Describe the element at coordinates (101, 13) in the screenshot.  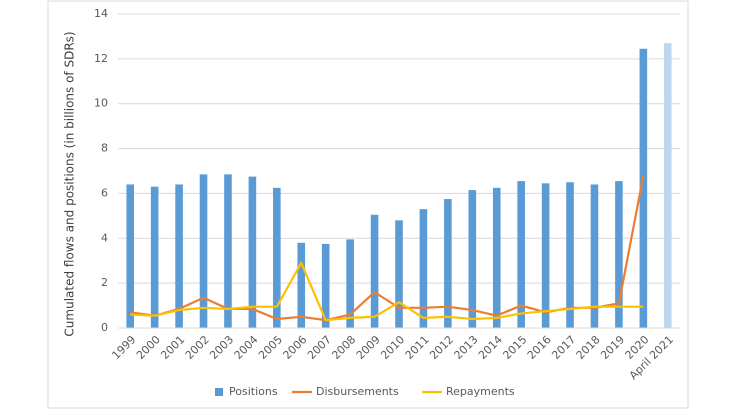
I see `y-tick-label: 14` at that location.